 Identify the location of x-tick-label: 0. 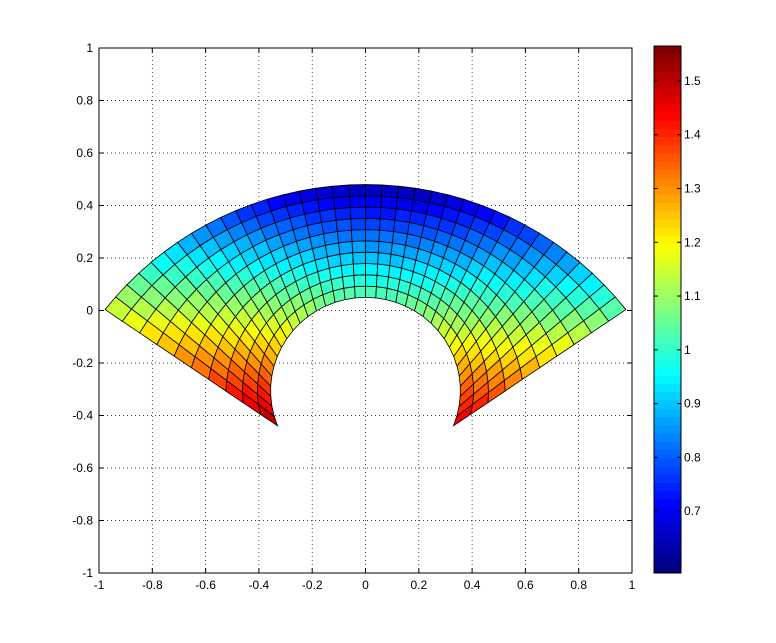
(365, 585).